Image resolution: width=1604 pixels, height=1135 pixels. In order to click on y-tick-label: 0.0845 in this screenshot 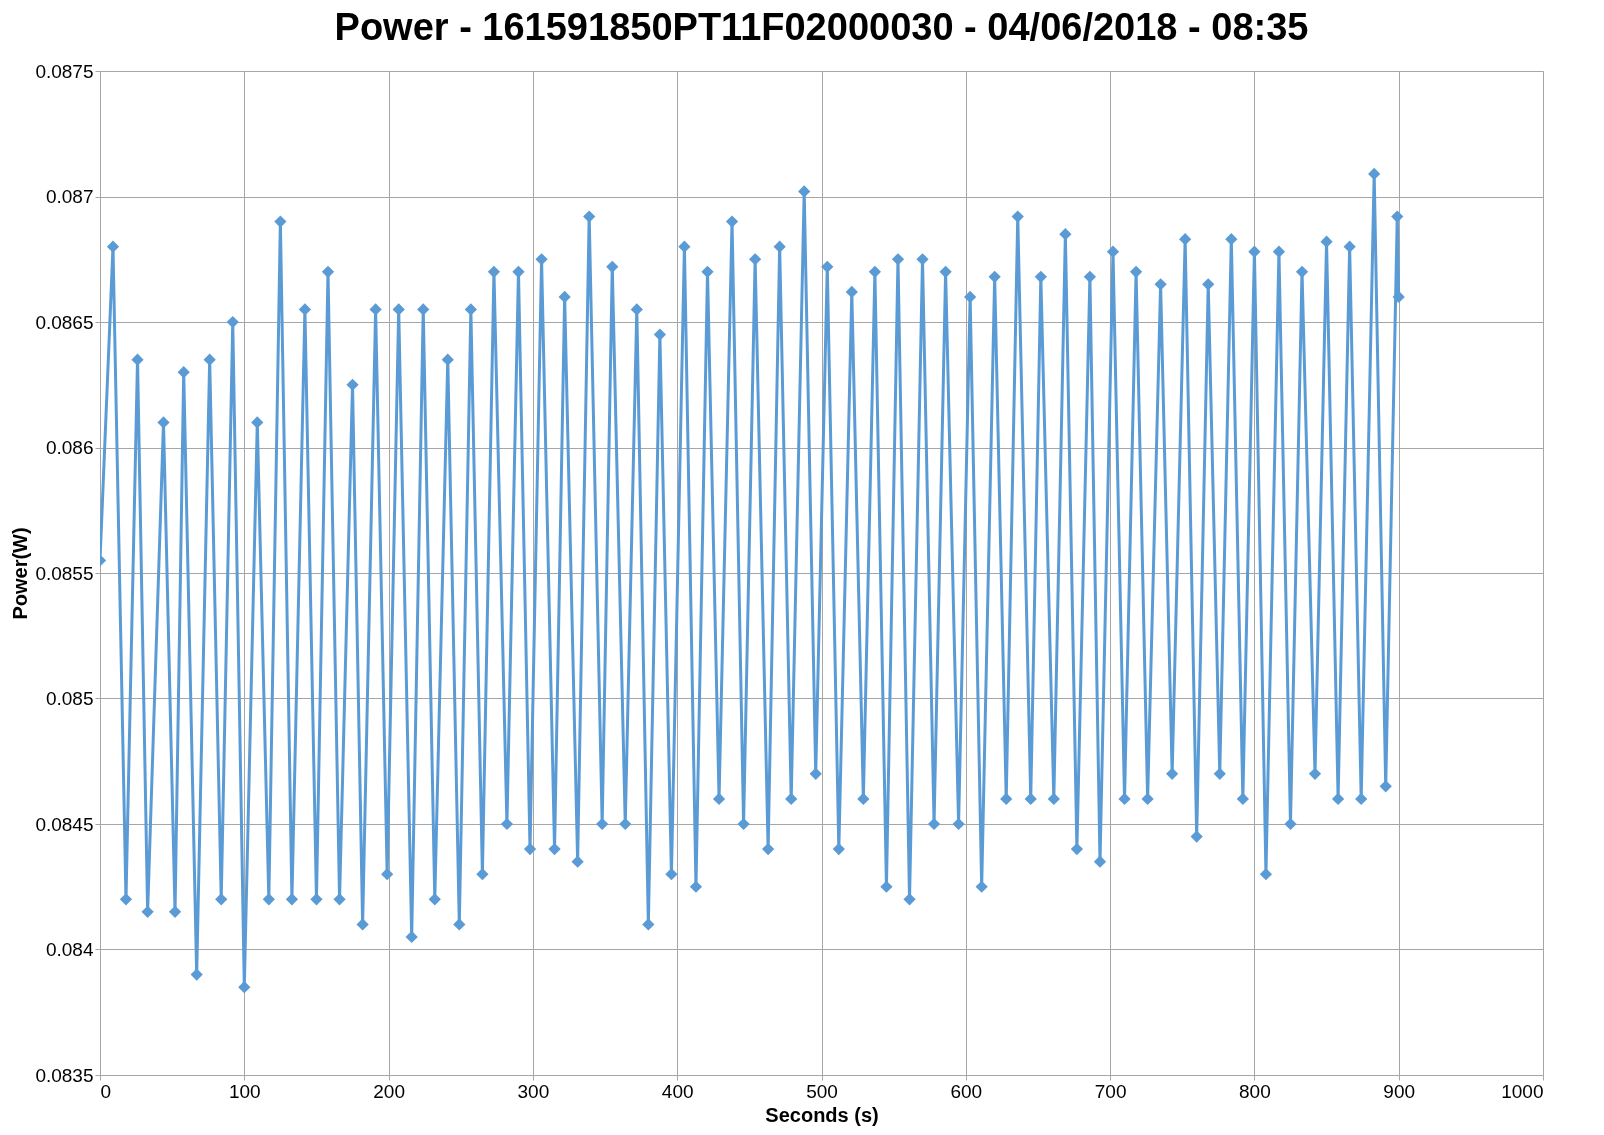, I will do `click(64, 824)`.